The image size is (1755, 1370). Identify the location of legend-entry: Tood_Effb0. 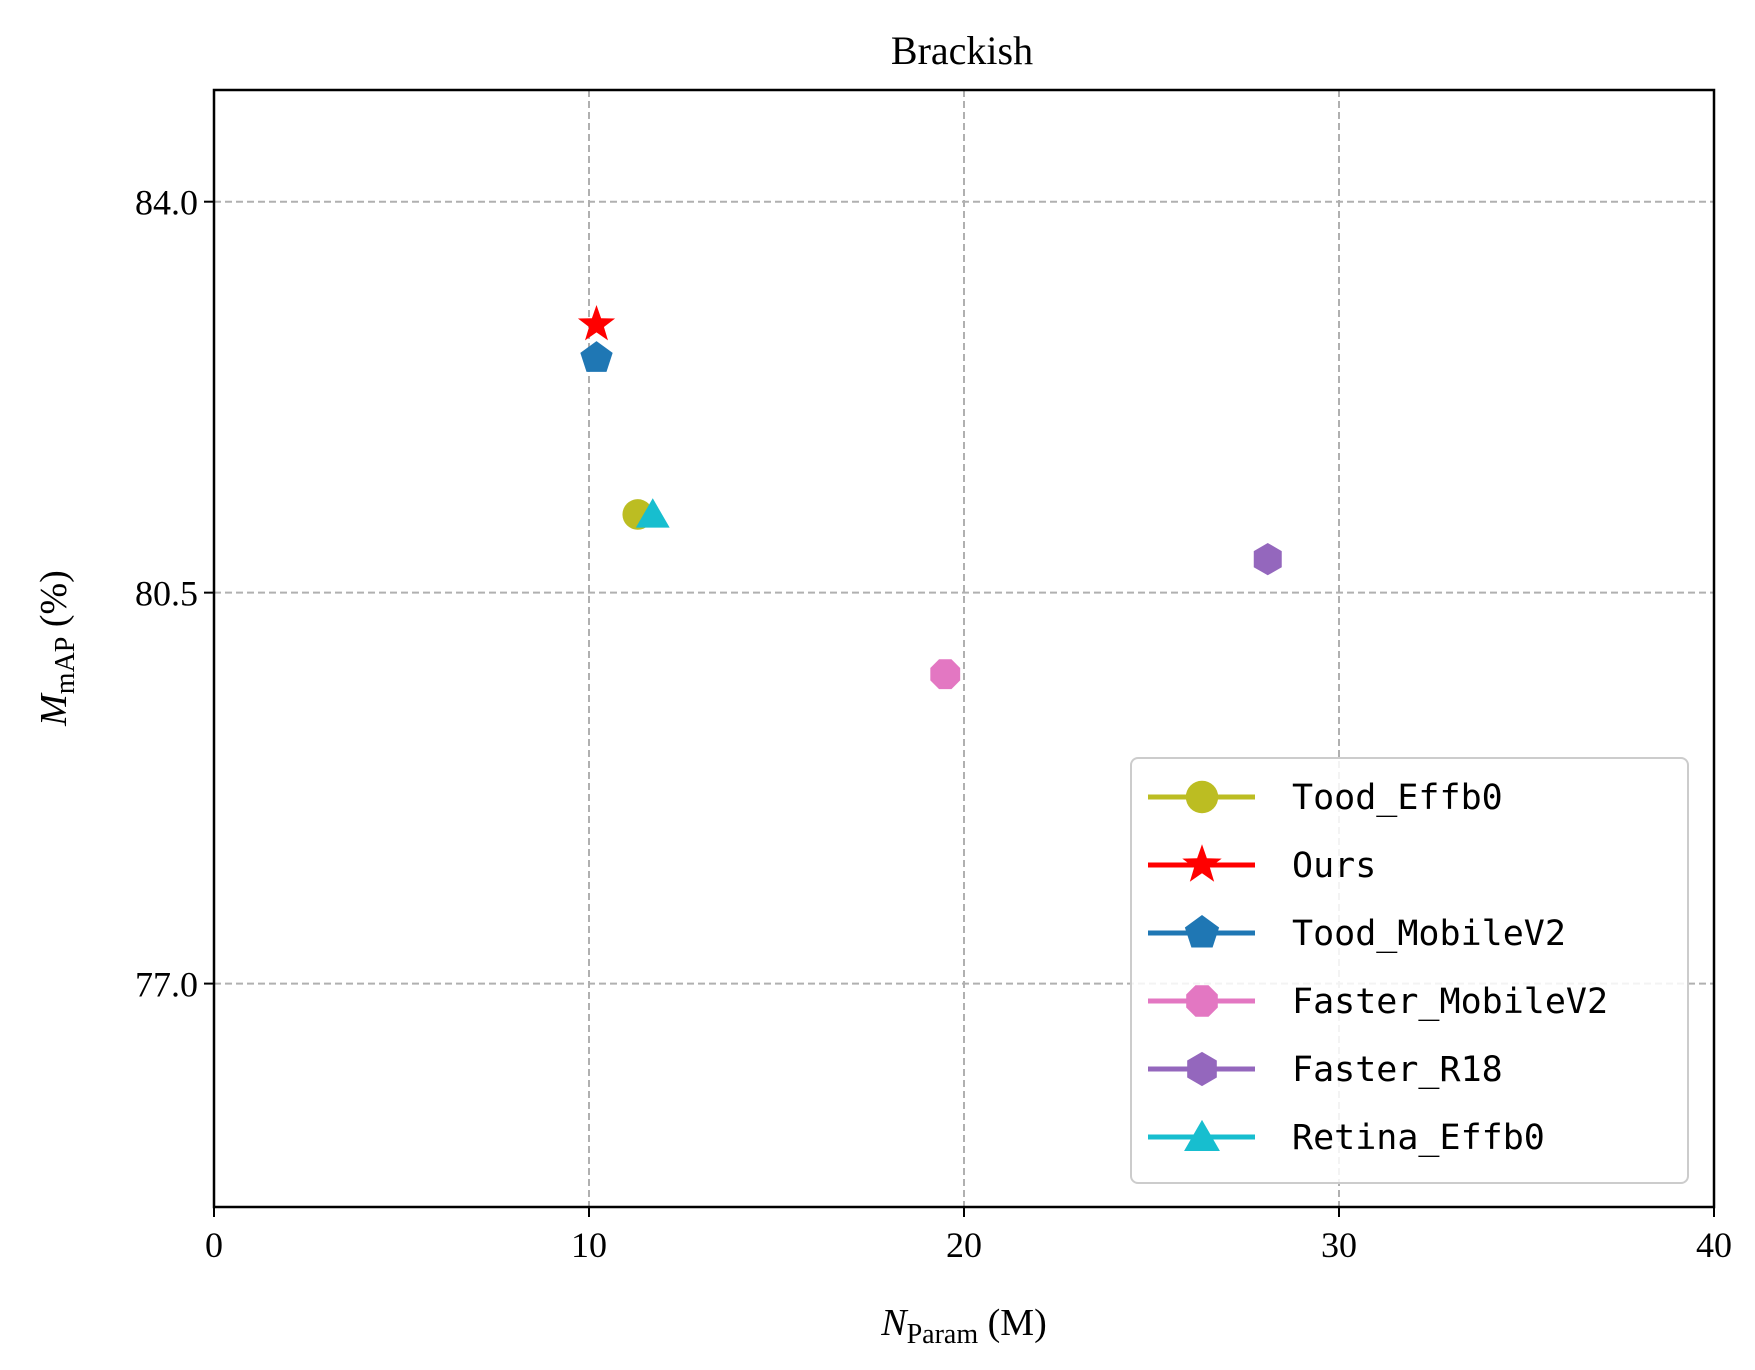
(1325, 798).